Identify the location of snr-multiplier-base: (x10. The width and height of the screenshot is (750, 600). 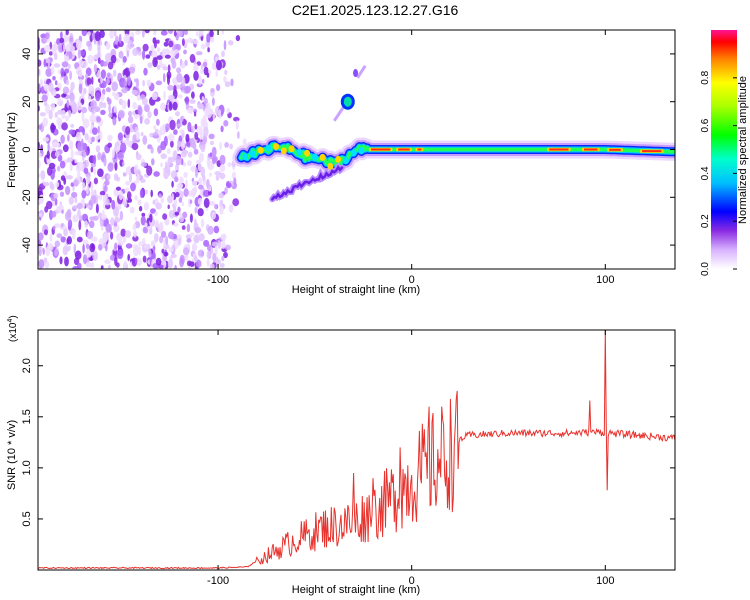
(13, 332).